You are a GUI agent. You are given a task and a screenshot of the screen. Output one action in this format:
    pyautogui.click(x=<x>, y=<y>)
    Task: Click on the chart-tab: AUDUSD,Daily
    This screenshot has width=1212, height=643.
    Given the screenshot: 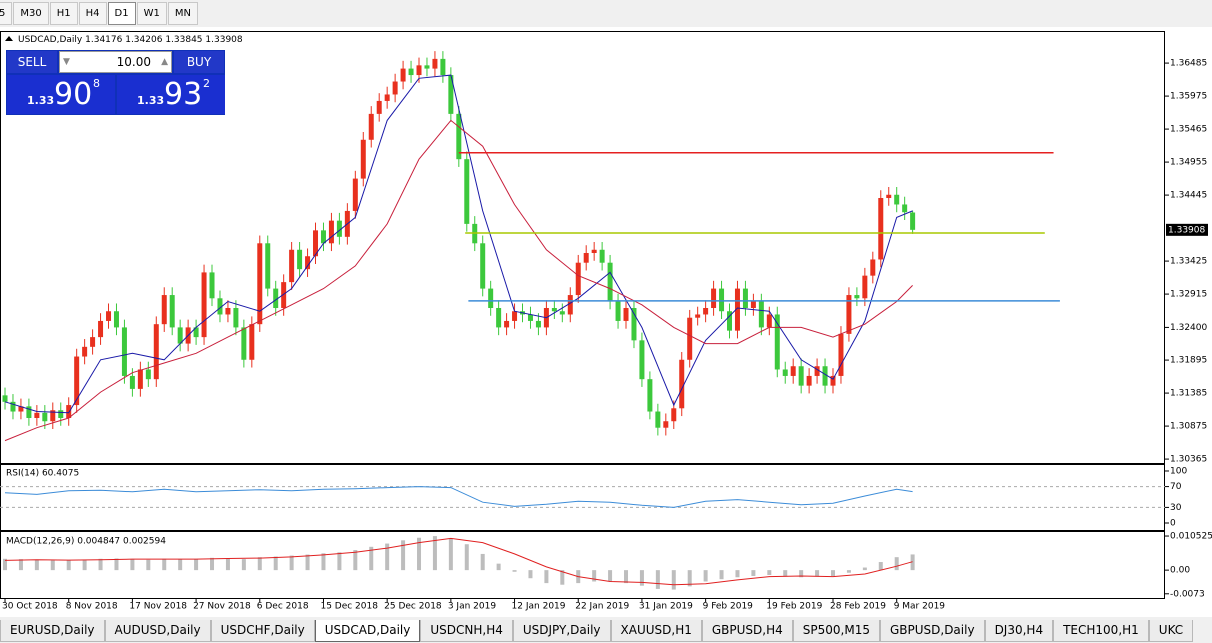 What is the action you would take?
    pyautogui.click(x=157, y=631)
    